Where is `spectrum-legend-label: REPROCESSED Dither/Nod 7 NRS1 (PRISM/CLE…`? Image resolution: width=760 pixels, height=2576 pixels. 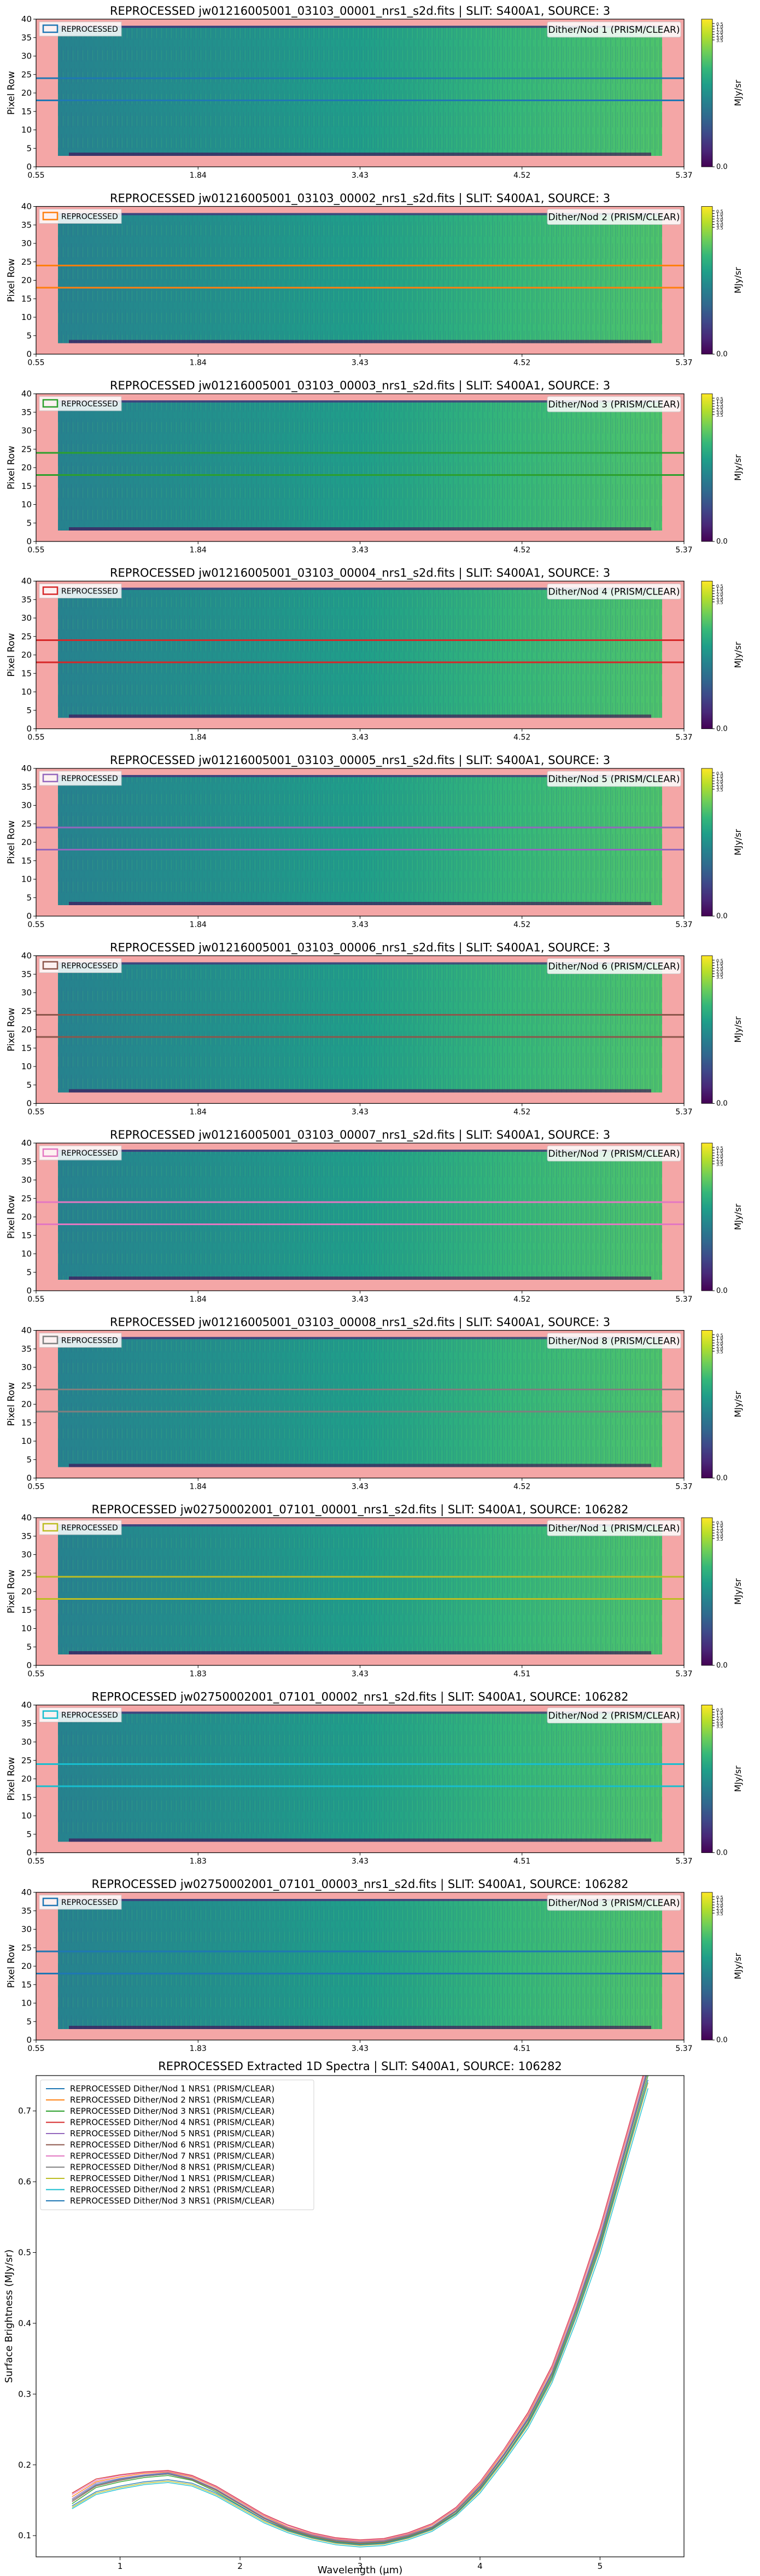 spectrum-legend-label: REPROCESSED Dither/Nod 7 NRS1 (PRISM/CLE… is located at coordinates (172, 2156).